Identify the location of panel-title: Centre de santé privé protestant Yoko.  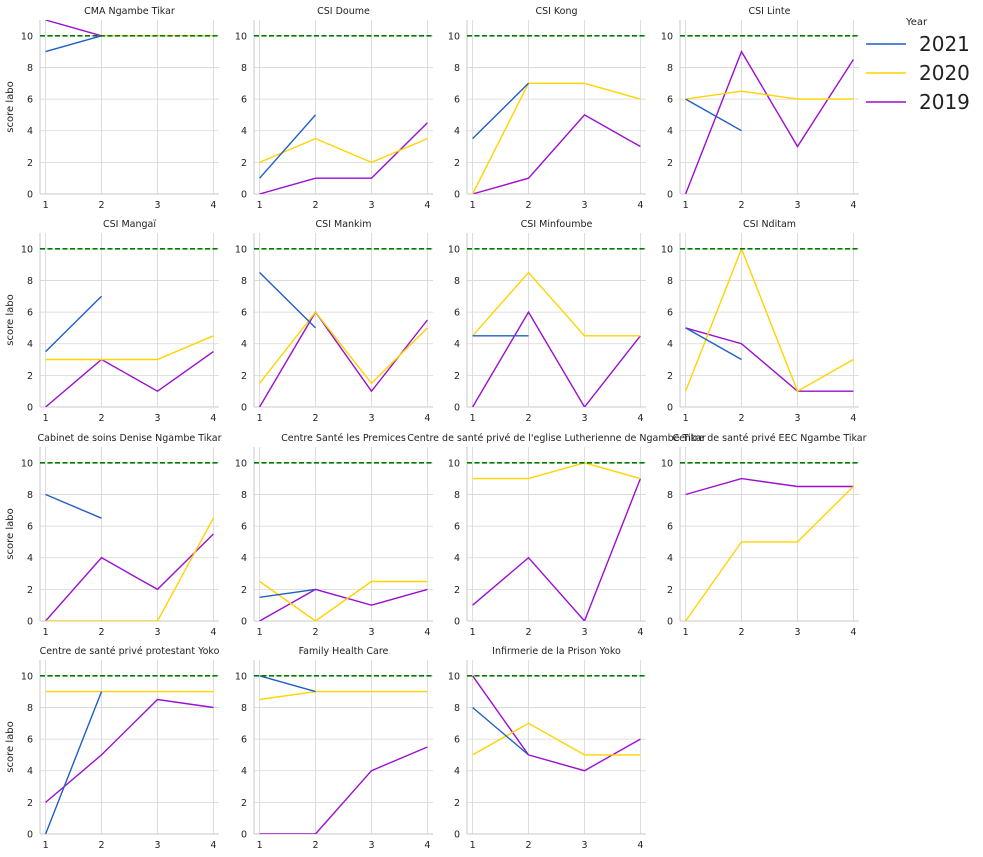
(130, 651).